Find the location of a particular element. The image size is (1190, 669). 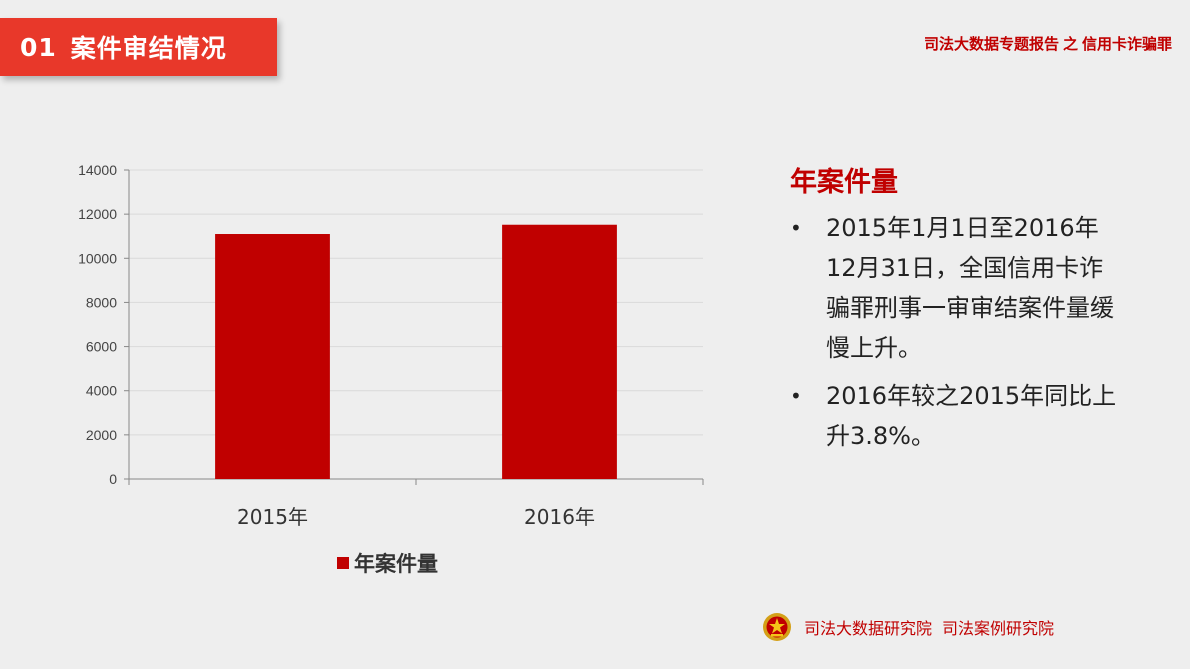

y-tick-label: 4000 is located at coordinates (101, 391).